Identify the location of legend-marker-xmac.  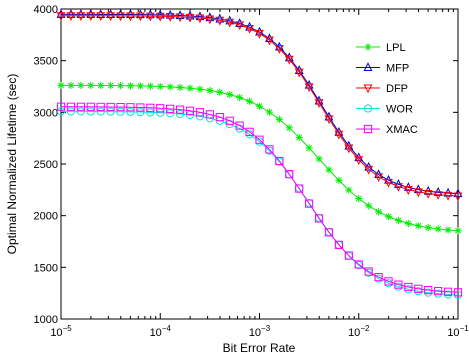
(368, 129).